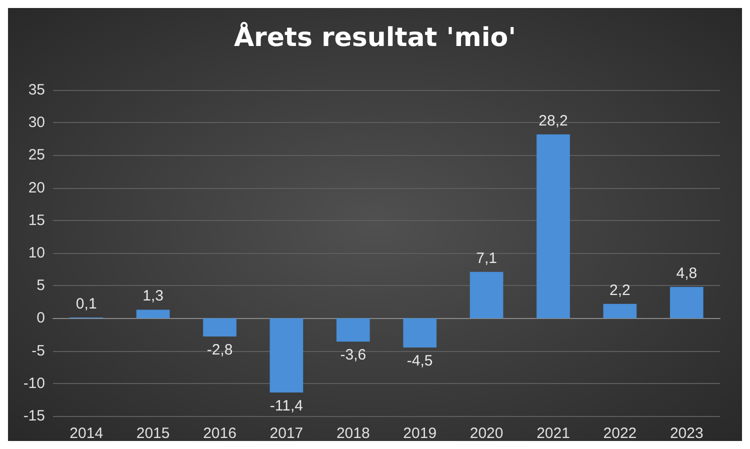 The width and height of the screenshot is (750, 449). Describe the element at coordinates (219, 433) in the screenshot. I see `x-tick-label: 2016` at that location.